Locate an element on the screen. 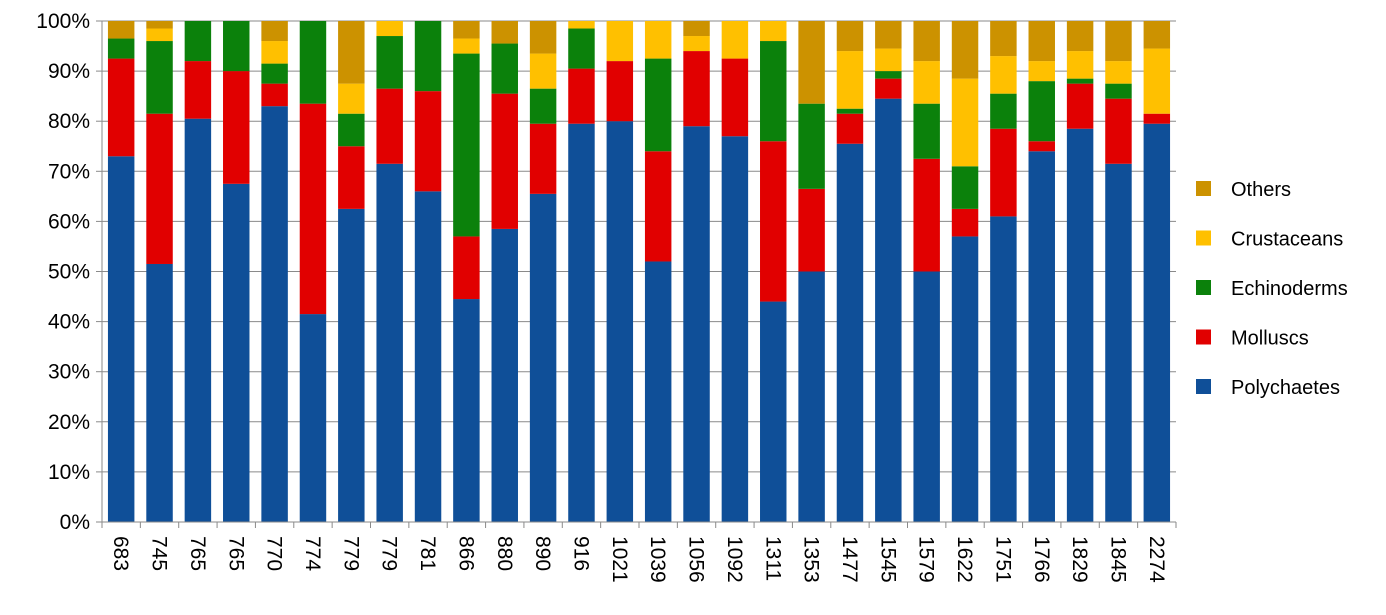  x-tick-label: 1545 is located at coordinates (887, 559).